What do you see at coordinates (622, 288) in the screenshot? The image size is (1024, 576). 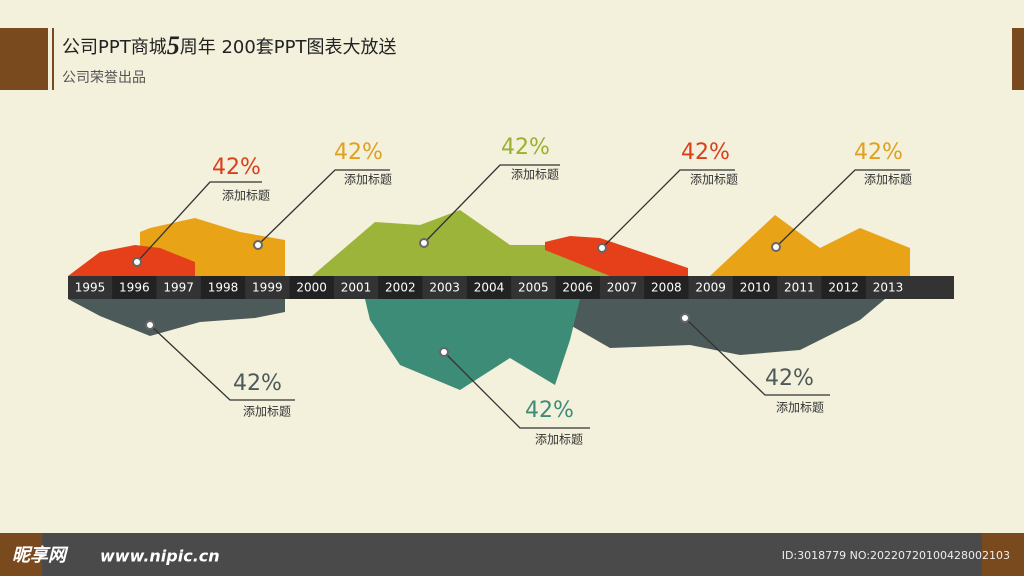 I see `year-label: 2007` at bounding box center [622, 288].